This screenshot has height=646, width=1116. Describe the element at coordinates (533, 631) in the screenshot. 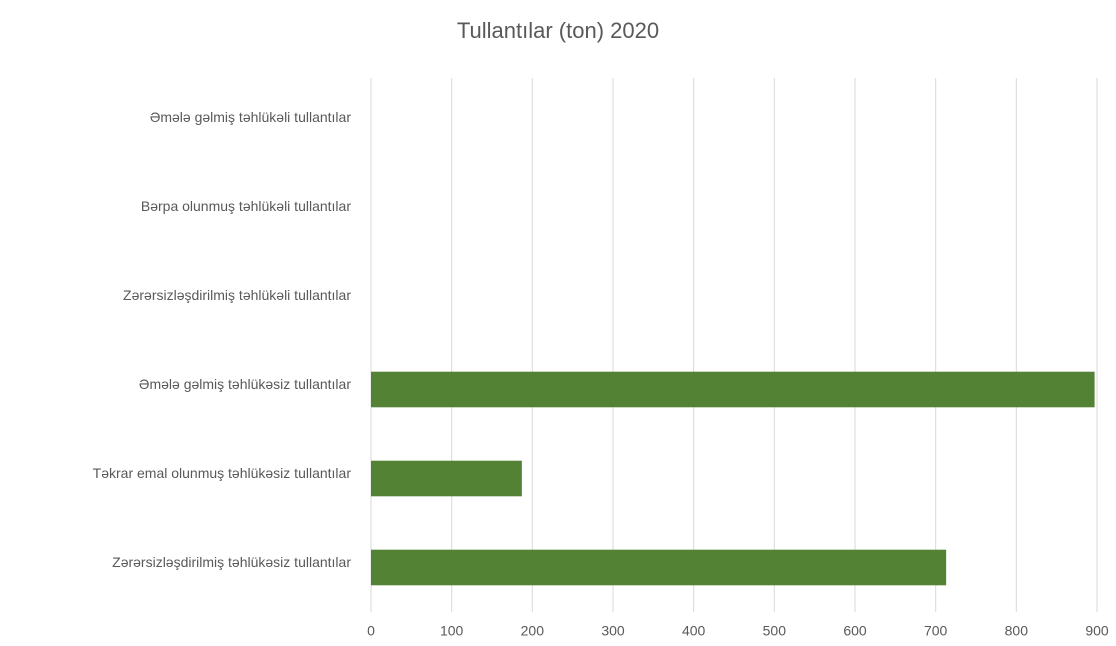

I see `x-tick-label: 200` at that location.